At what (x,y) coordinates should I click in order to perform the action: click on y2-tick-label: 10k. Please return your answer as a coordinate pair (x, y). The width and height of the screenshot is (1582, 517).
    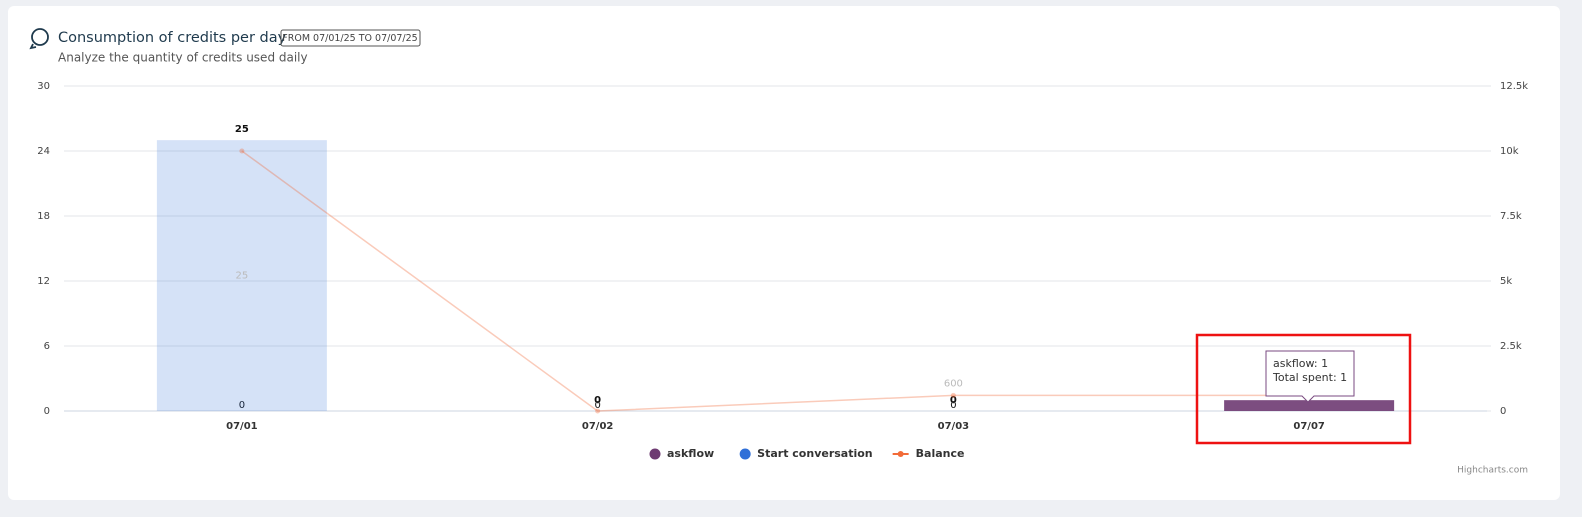
    Looking at the image, I should click on (1509, 151).